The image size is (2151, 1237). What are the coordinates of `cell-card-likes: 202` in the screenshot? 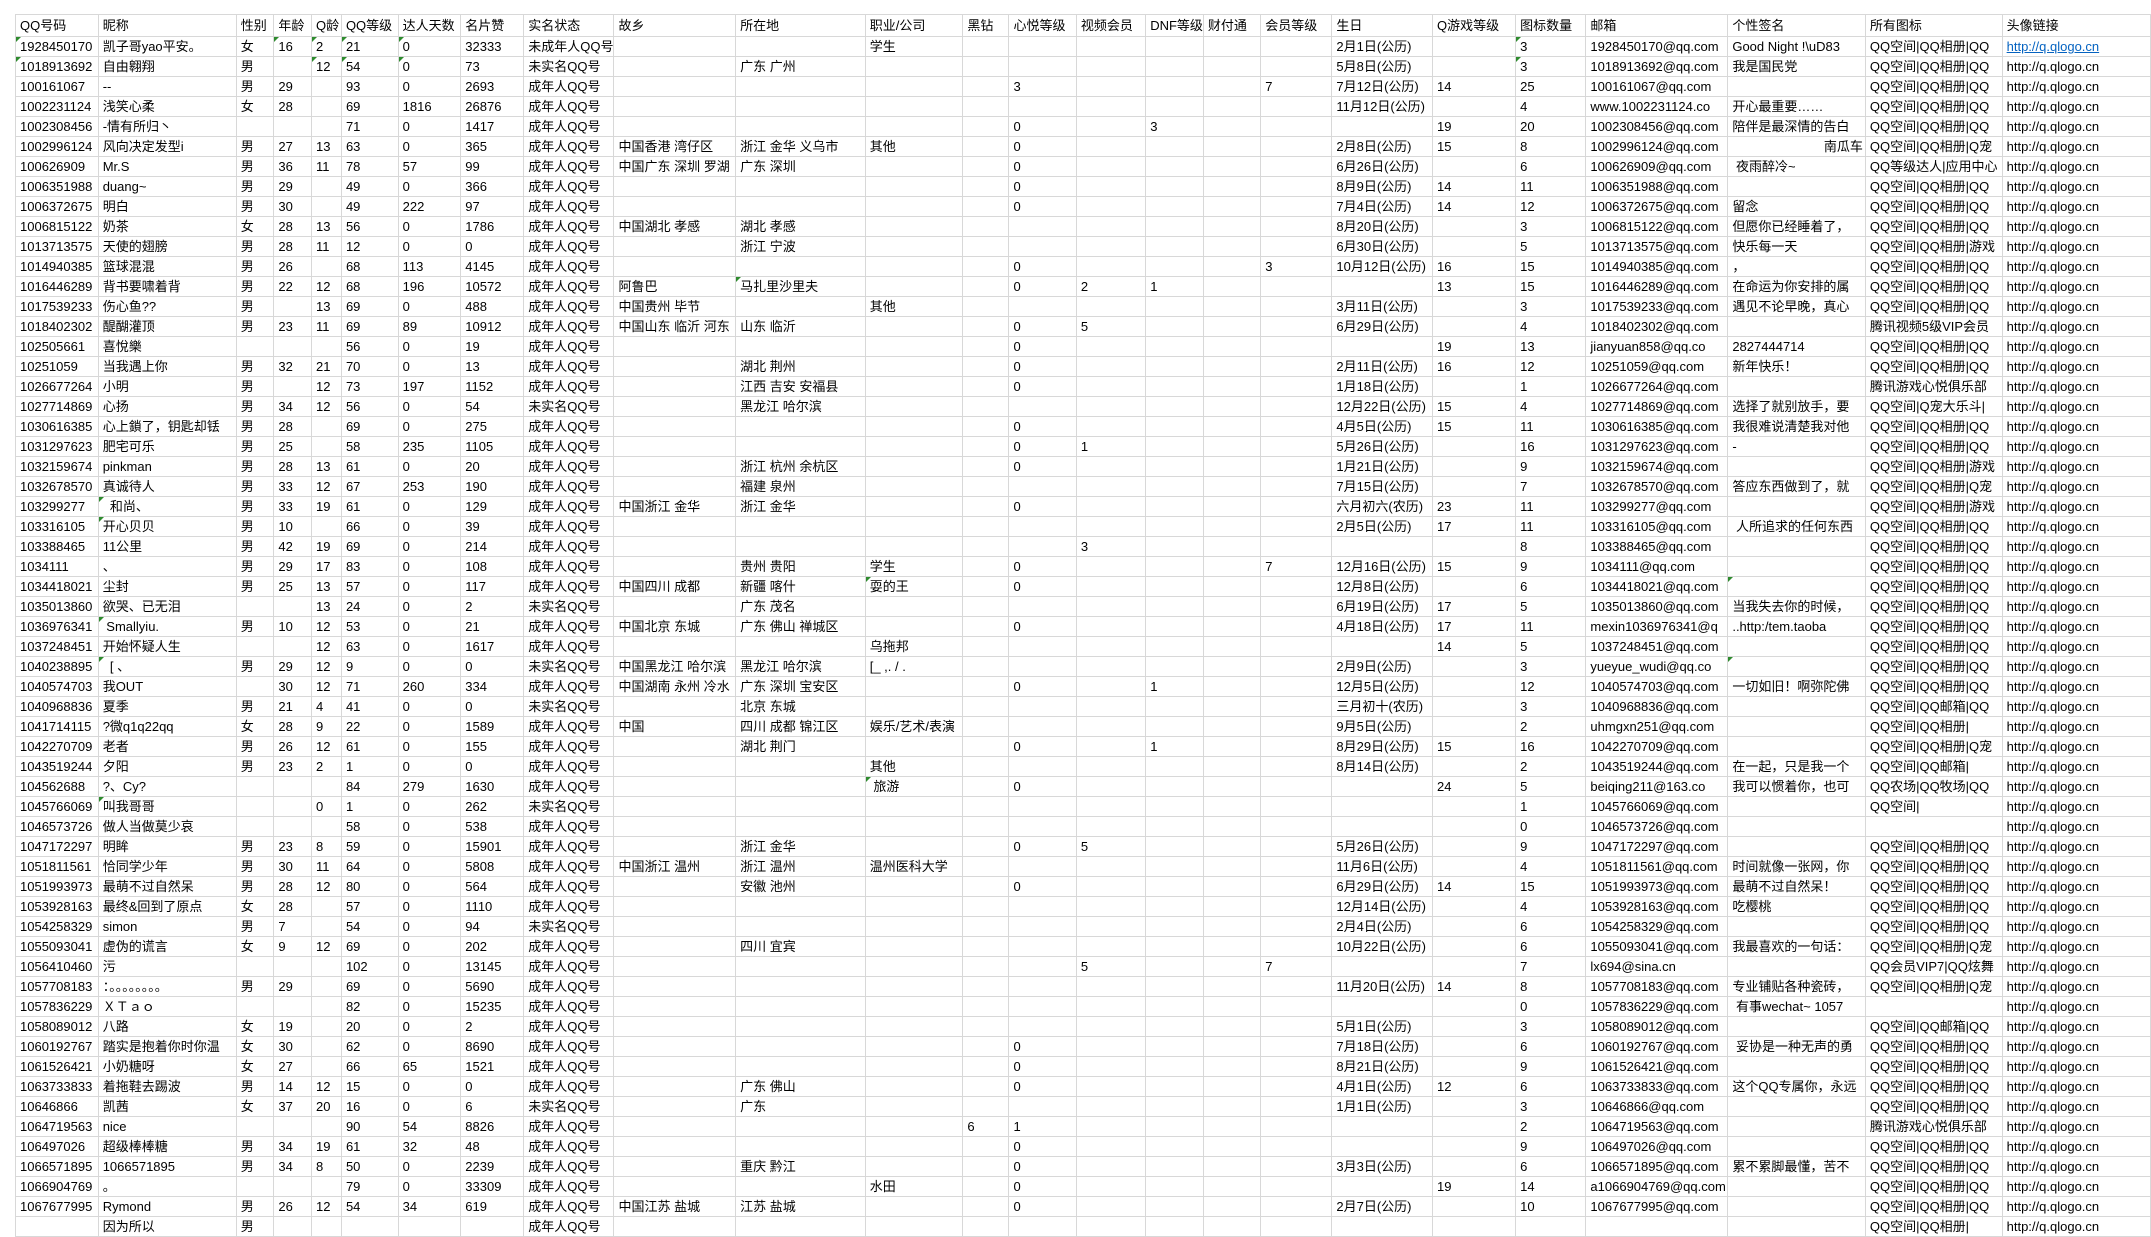 It's located at (492, 946).